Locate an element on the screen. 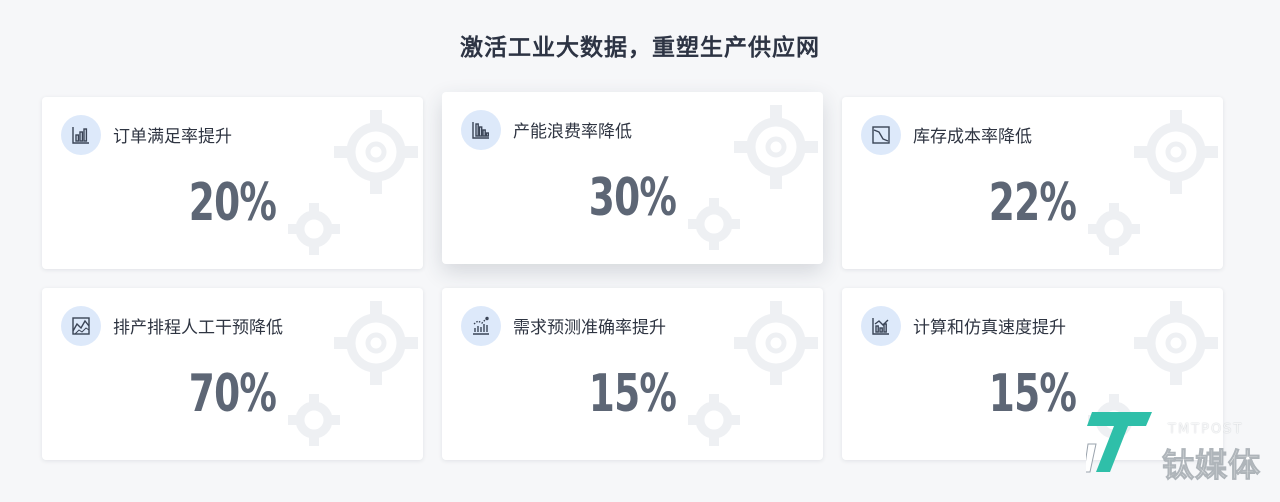 This screenshot has height=502, width=1280. tmtpost-watermark: TMTPOST 钛媒体 is located at coordinates (1176, 446).